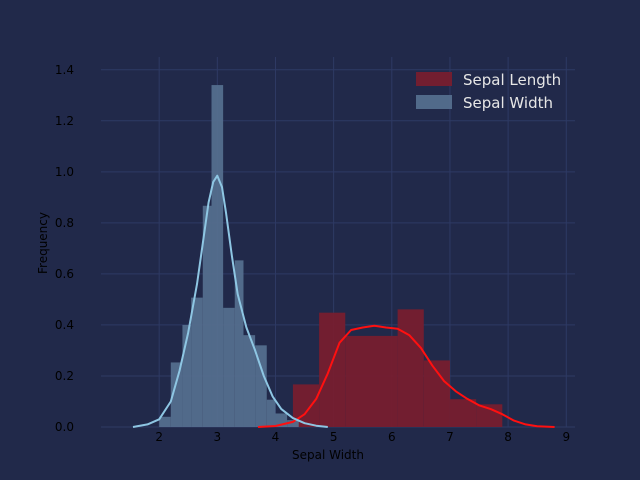 Image resolution: width=640 pixels, height=480 pixels. What do you see at coordinates (43, 243) in the screenshot?
I see `y-axis-label: Frequency` at bounding box center [43, 243].